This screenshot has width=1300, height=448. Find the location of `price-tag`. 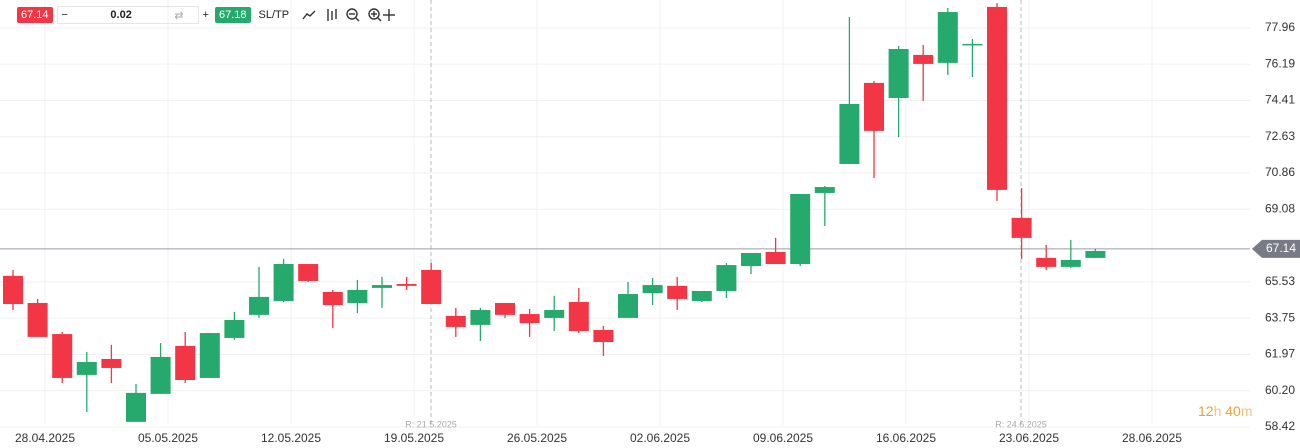

price-tag is located at coordinates (1276, 248).